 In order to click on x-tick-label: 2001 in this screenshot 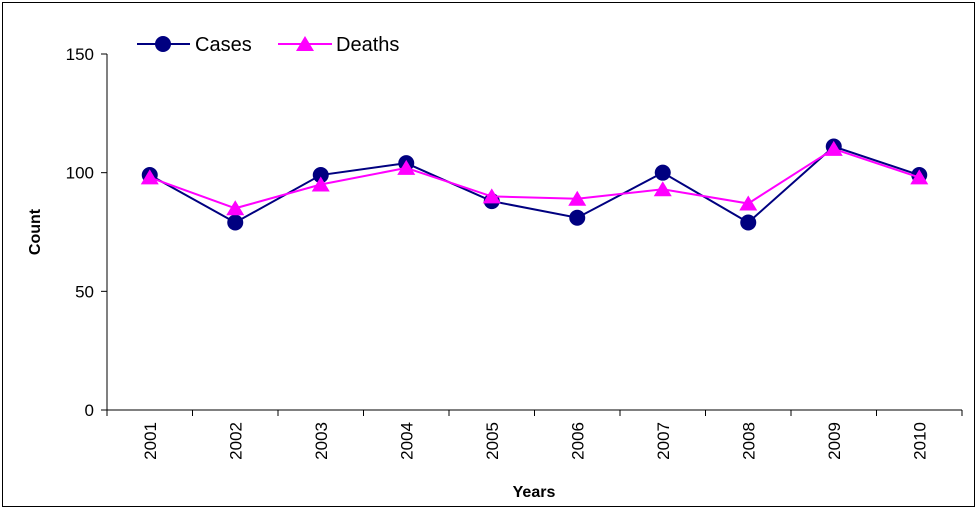, I will do `click(150, 441)`.